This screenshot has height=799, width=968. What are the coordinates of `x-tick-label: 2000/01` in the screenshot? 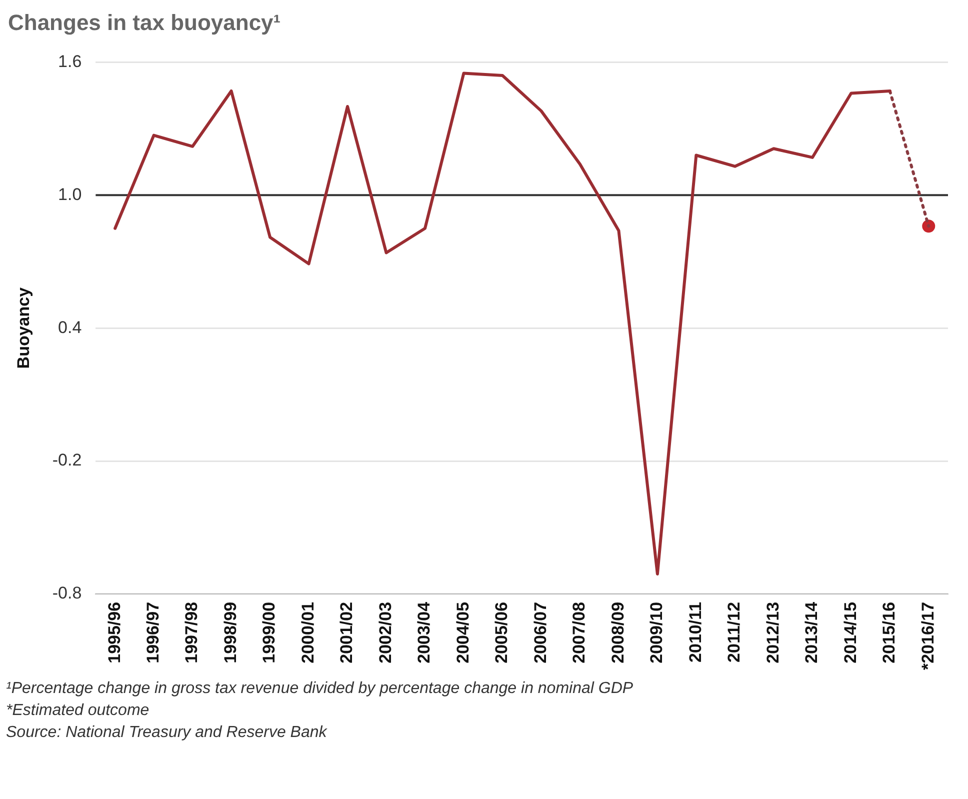 It's located at (308, 633).